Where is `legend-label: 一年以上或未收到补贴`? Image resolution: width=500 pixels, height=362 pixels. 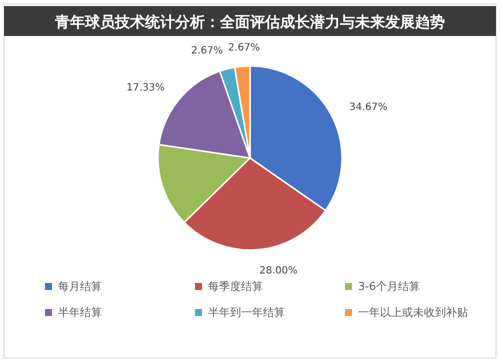 legend-label: 一年以上或未收到补贴 is located at coordinates (413, 312).